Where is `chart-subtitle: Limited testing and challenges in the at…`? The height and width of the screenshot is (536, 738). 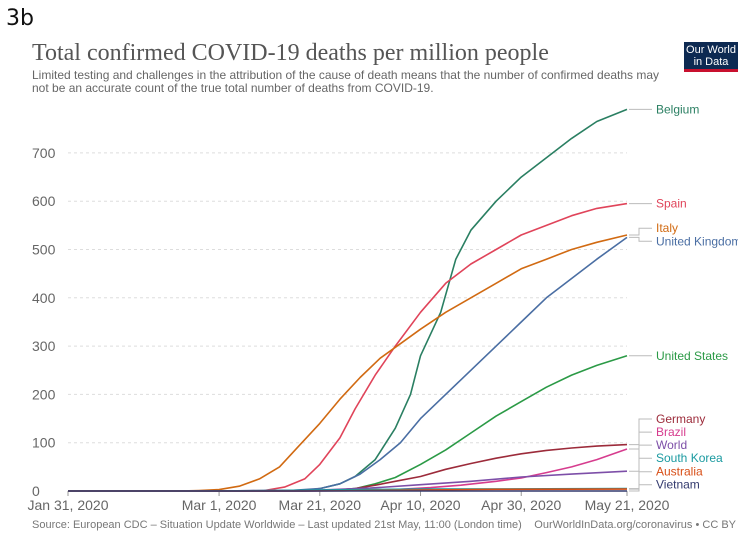
chart-subtitle: Limited testing and challenges in the at… is located at coordinates (346, 81).